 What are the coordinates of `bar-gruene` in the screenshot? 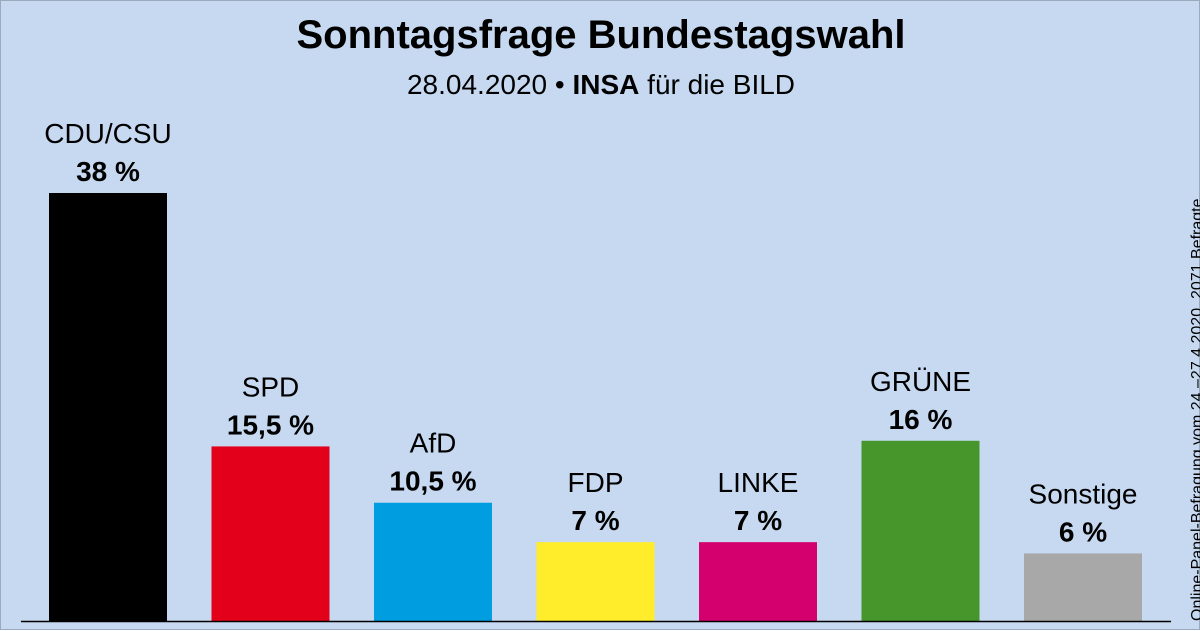 It's located at (920, 530).